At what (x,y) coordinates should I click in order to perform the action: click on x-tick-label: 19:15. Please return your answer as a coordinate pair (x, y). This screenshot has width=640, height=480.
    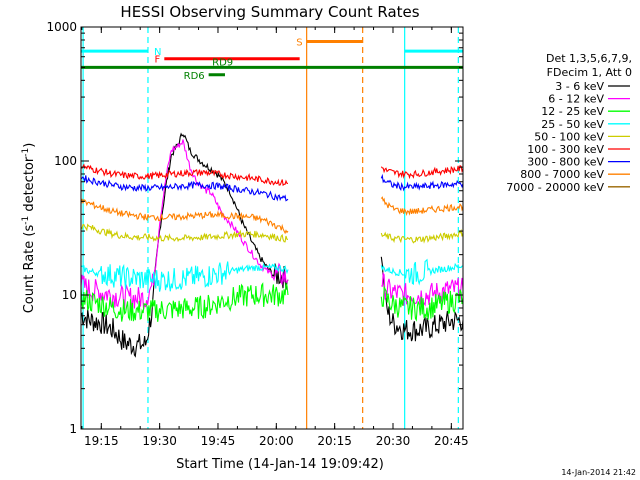
    Looking at the image, I should click on (101, 441).